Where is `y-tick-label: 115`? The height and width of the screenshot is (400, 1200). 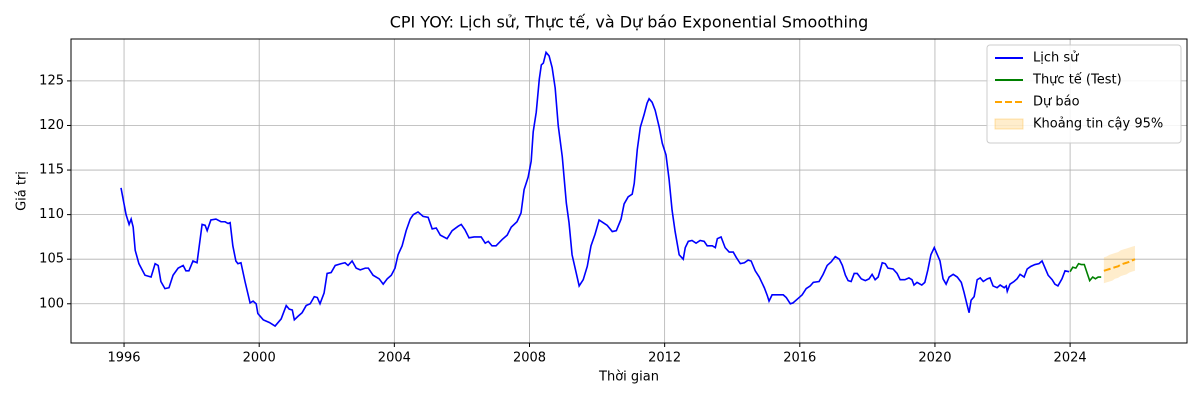
y-tick-label: 115 is located at coordinates (51, 170).